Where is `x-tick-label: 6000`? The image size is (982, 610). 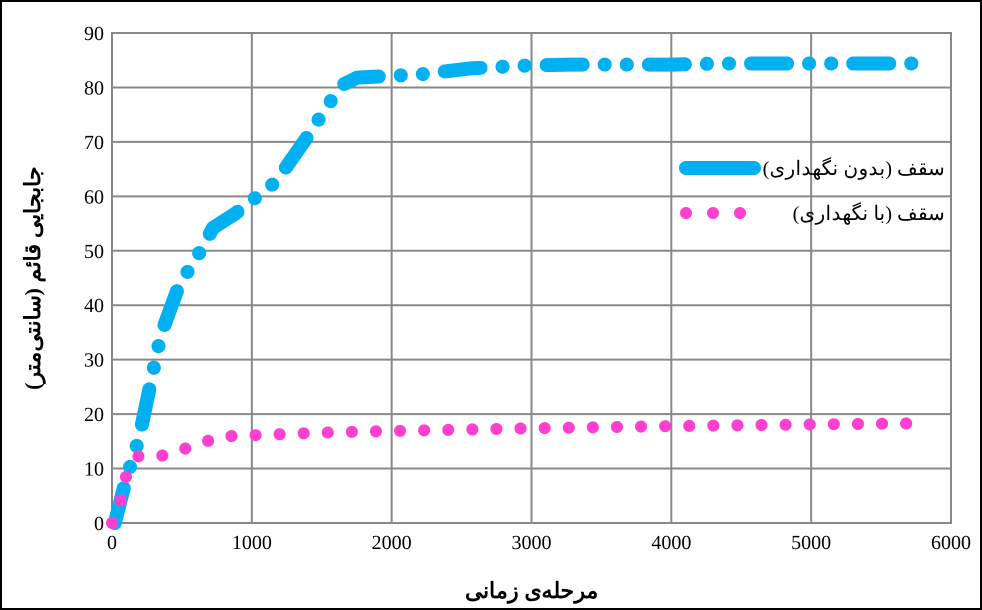
x-tick-label: 6000 is located at coordinates (951, 543).